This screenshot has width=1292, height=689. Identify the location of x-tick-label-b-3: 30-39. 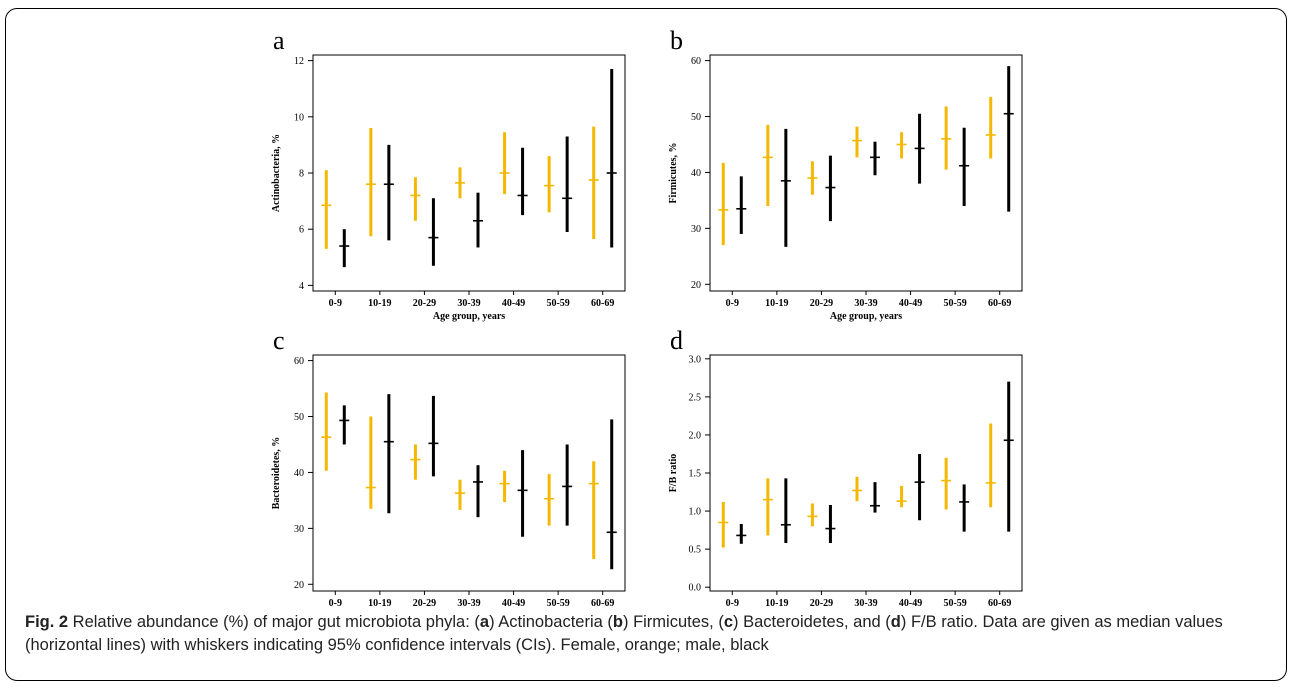
(865, 303).